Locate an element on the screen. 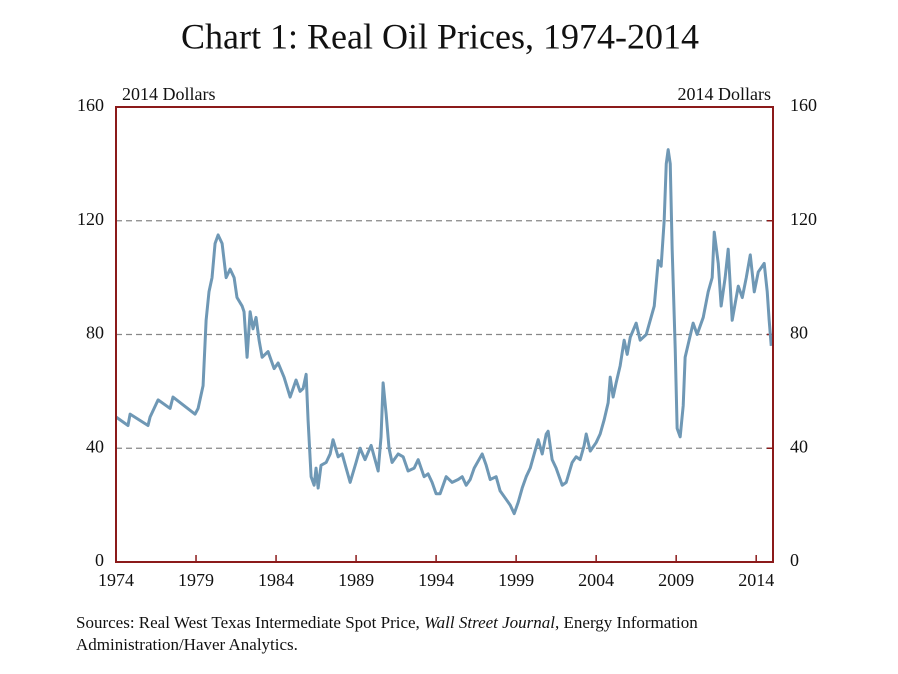 This screenshot has height=674, width=898. y2-tick-label: 0 is located at coordinates (794, 560).